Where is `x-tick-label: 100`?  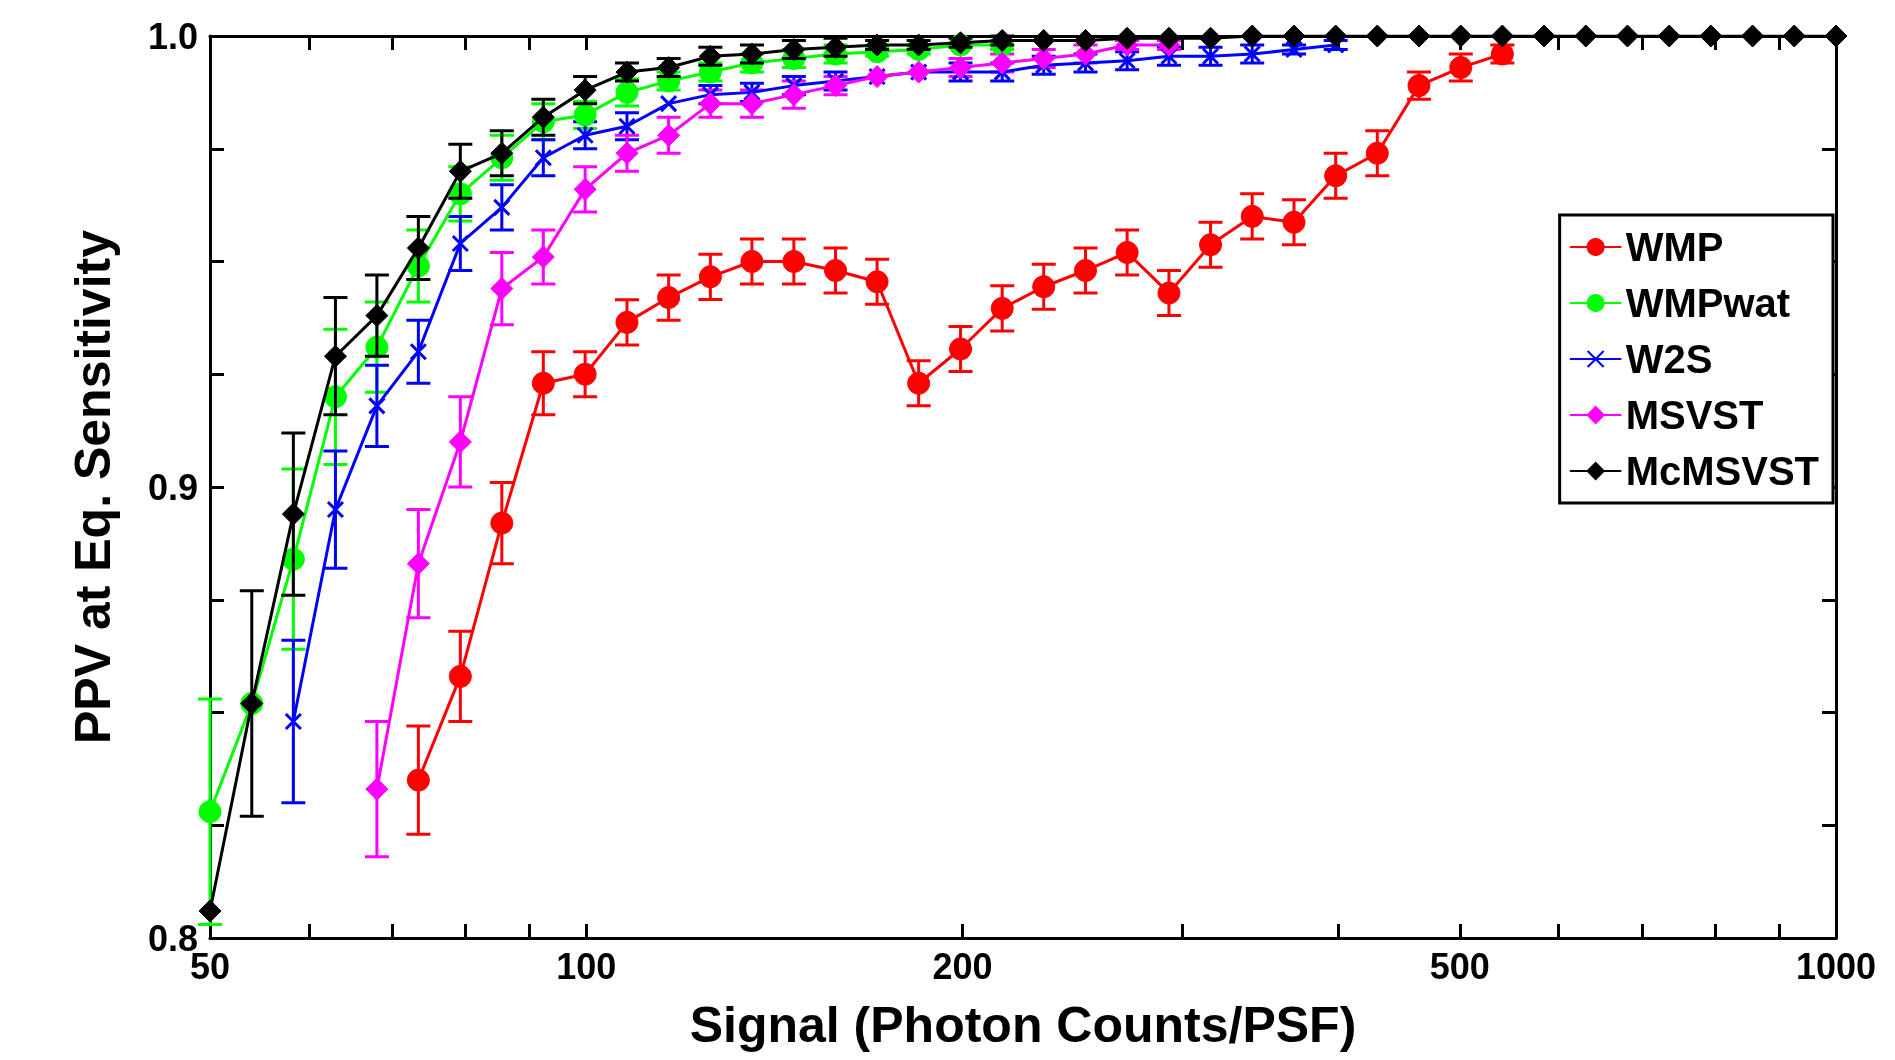
x-tick-label: 100 is located at coordinates (586, 966).